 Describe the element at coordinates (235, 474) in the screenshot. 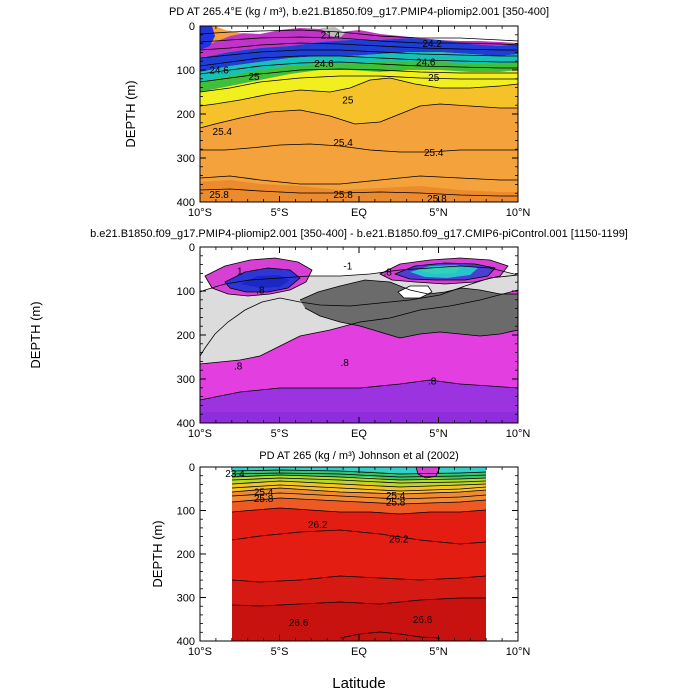

I see `contour-label: 23.4` at that location.